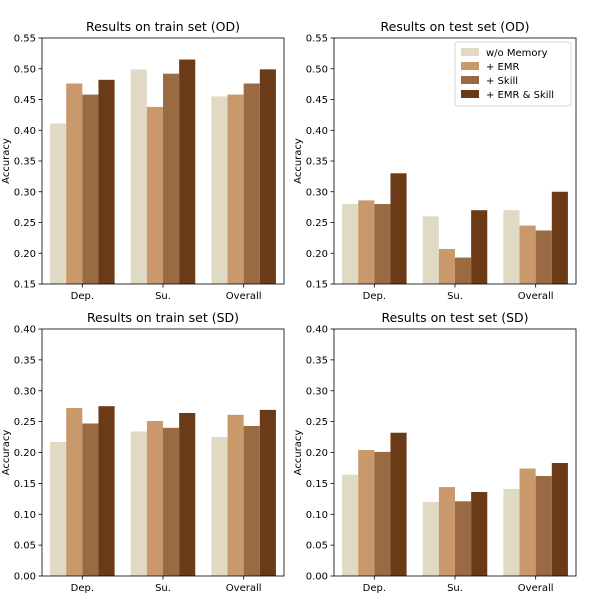 This screenshot has width=592, height=608. What do you see at coordinates (454, 317) in the screenshot?
I see `chart-title: Results on test set (SD)` at bounding box center [454, 317].